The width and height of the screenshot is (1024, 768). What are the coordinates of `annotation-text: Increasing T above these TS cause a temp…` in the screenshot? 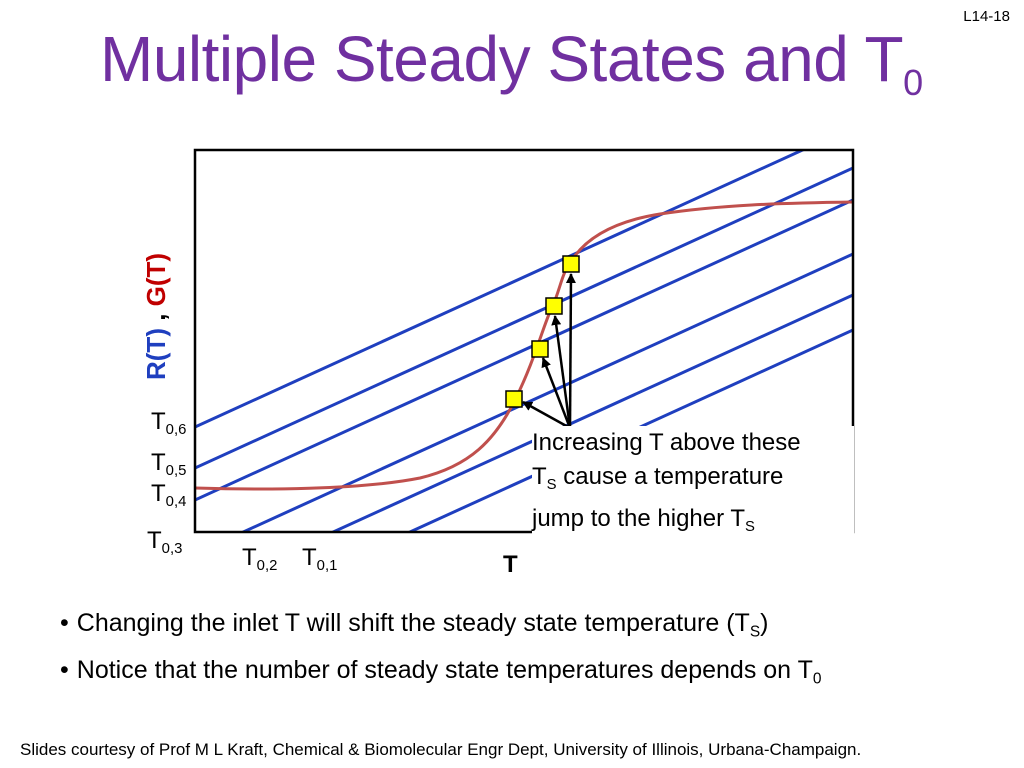 It's located at (693, 485).